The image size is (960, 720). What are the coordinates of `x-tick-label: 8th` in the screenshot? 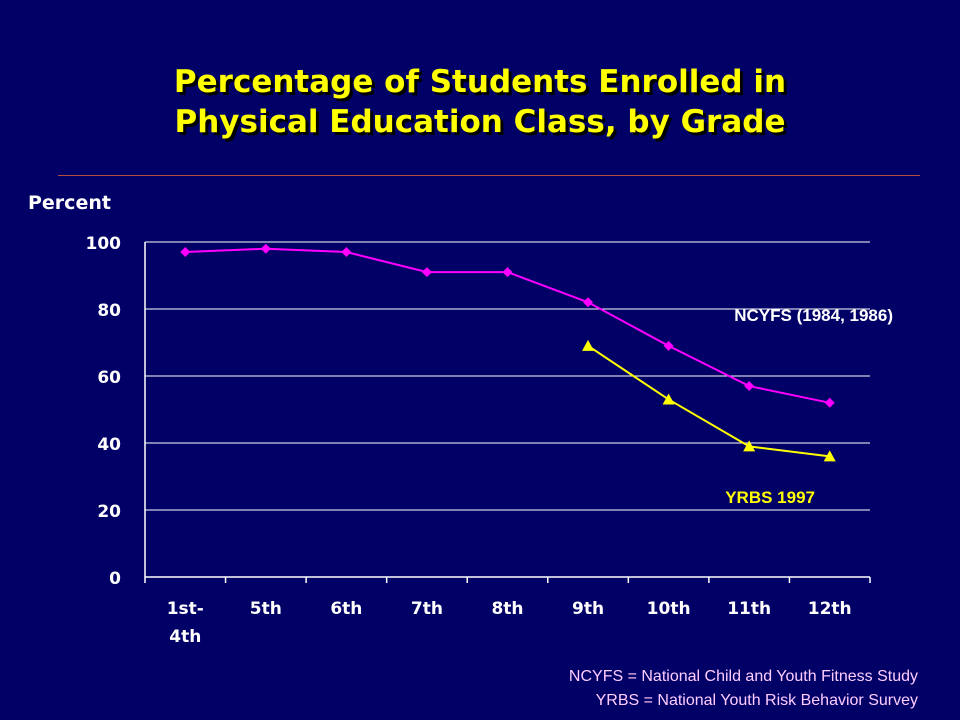 It's located at (507, 609).